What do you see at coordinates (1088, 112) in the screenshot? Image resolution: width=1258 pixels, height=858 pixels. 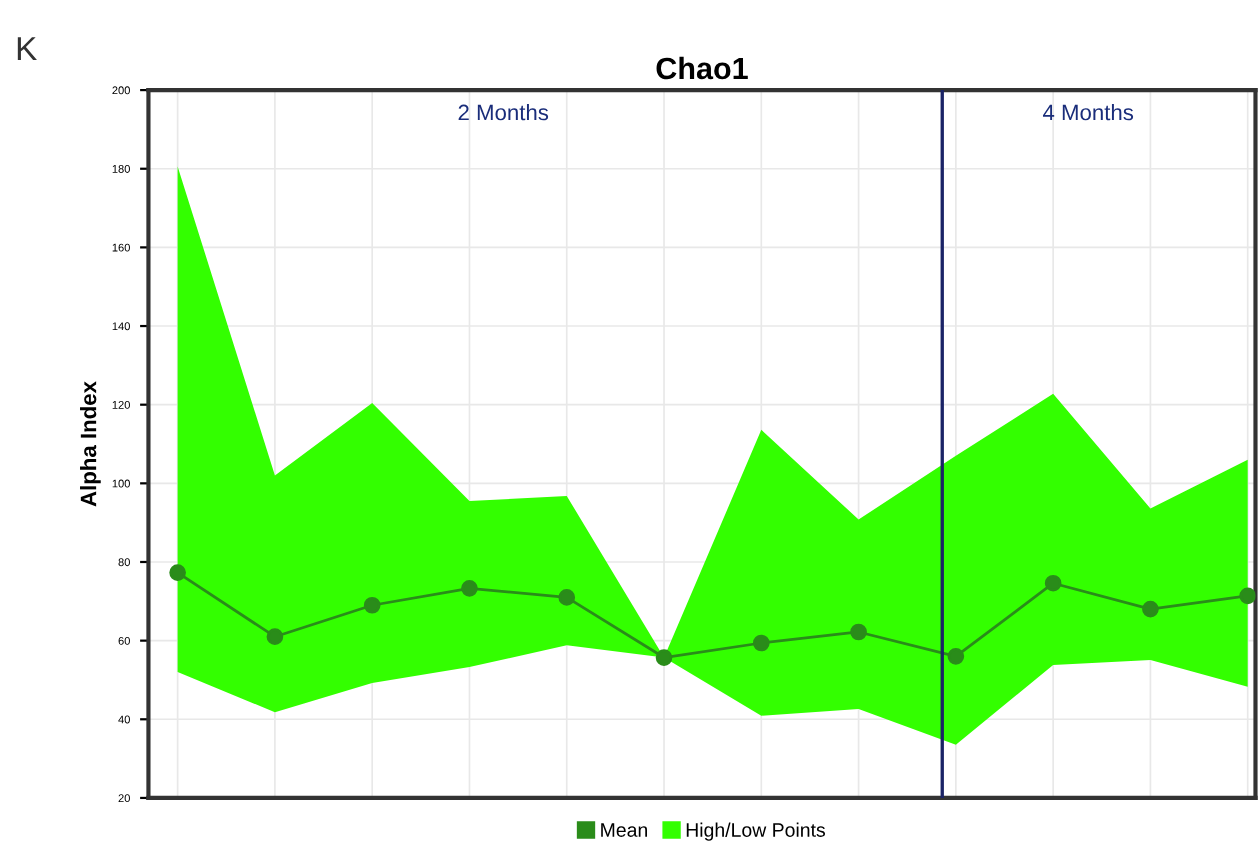 I see `annotation: 4 Months` at bounding box center [1088, 112].